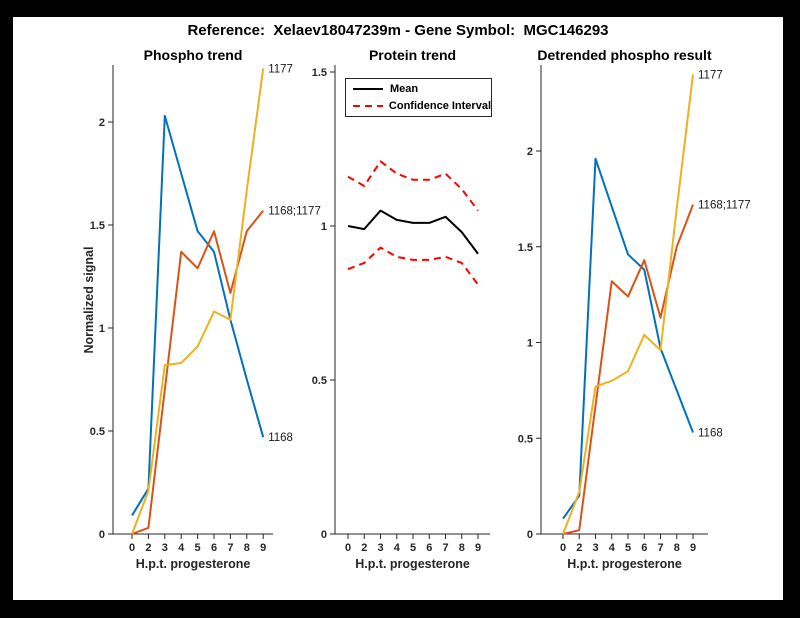 This screenshot has width=800, height=618. Describe the element at coordinates (193, 55) in the screenshot. I see `subplot-title-phospho-trend: Phospho trend` at that location.